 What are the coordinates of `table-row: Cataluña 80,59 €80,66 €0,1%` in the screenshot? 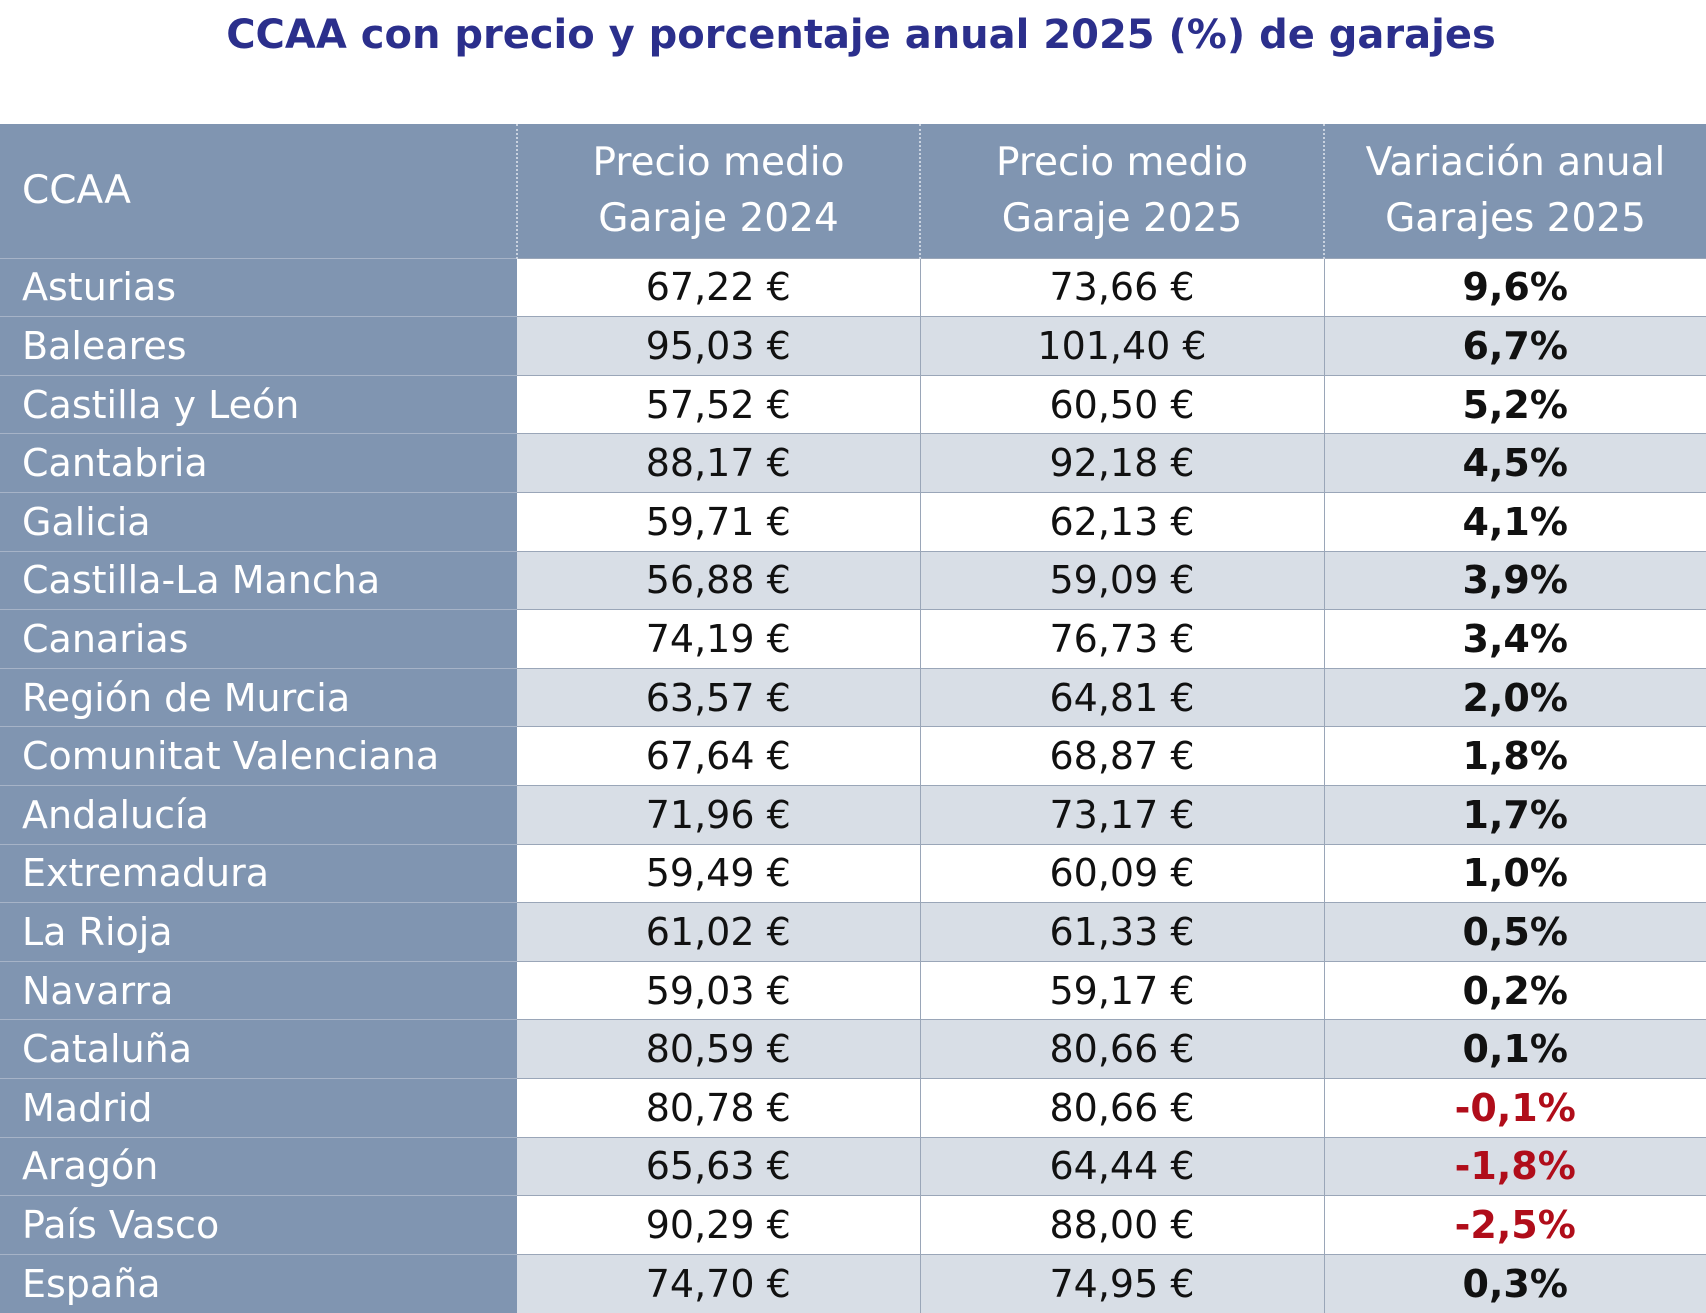 It's located at (853, 1049).